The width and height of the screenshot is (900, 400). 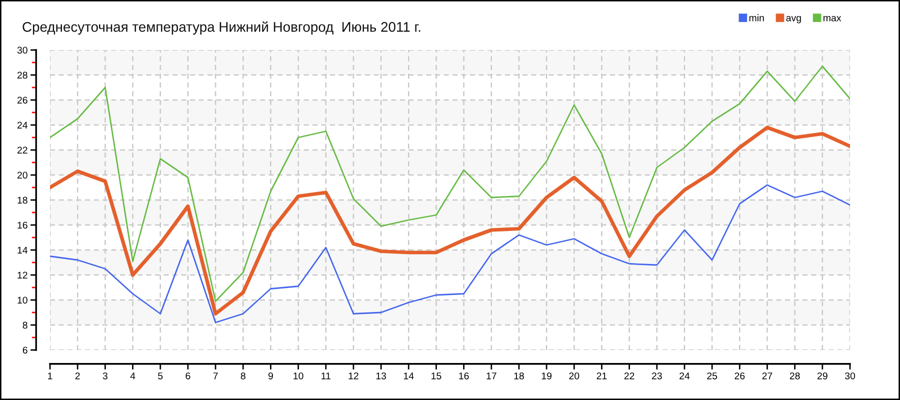 What do you see at coordinates (25, 350) in the screenshot?
I see `y-tick-label: 6` at bounding box center [25, 350].